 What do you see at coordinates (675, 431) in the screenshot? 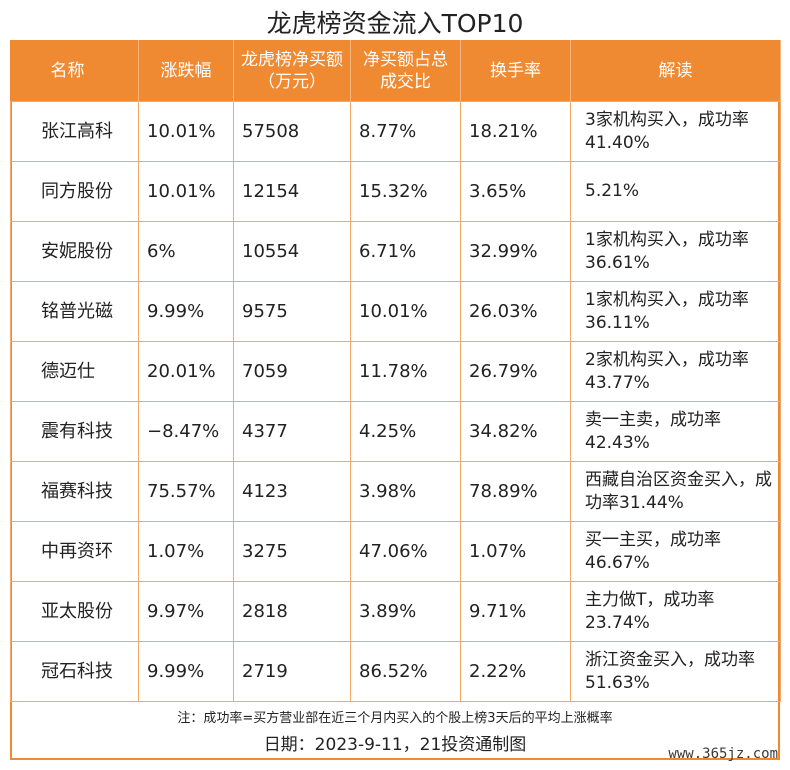
I see `interpretation-cell: 卖一主卖，成功率42.43%` at bounding box center [675, 431].